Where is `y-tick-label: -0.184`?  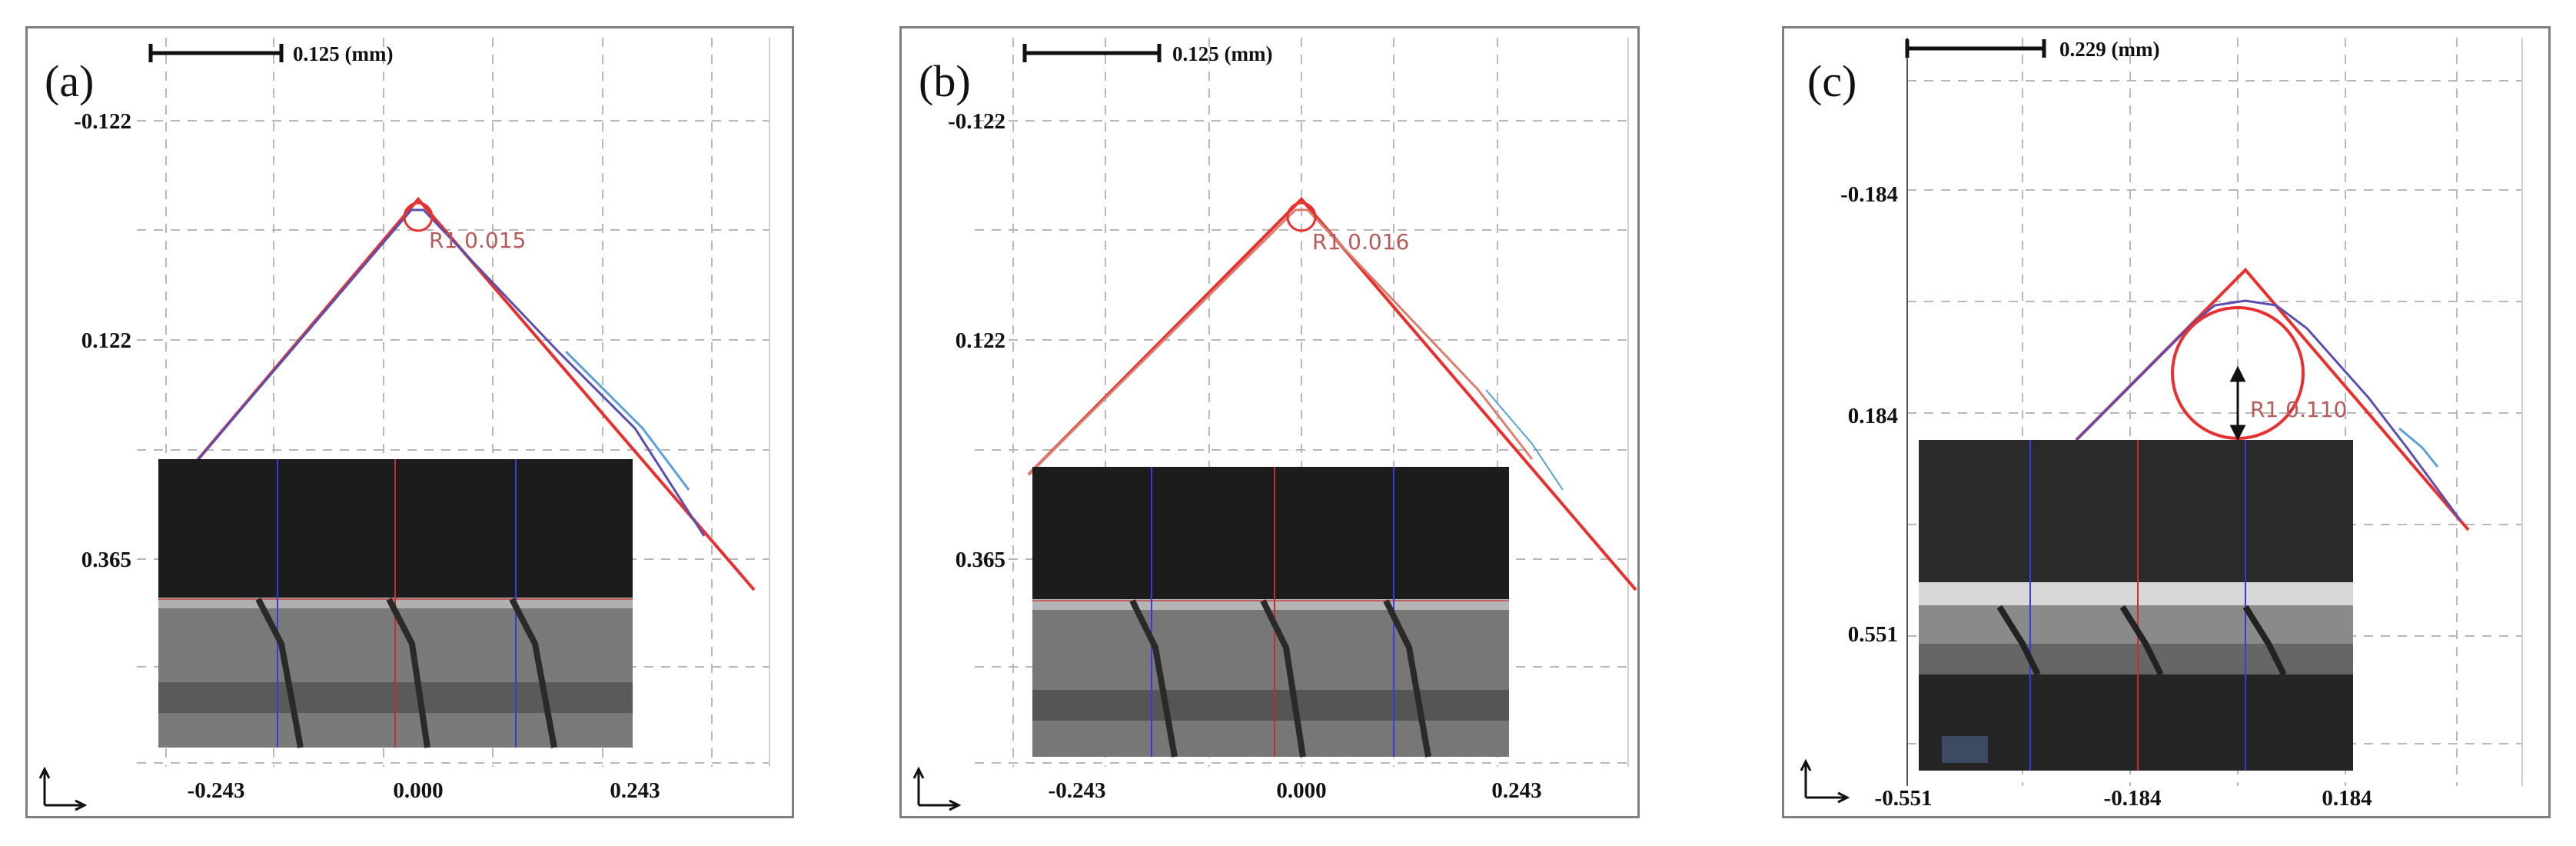
y-tick-label: -0.184 is located at coordinates (1869, 194).